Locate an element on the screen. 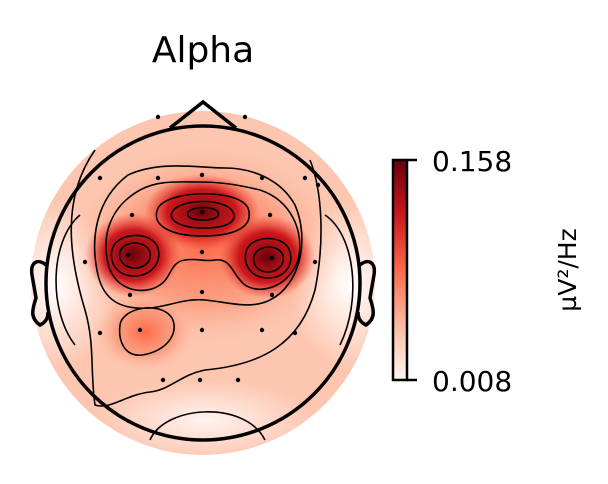 This screenshot has height=484, width=608. peak-right is located at coordinates (267, 257).